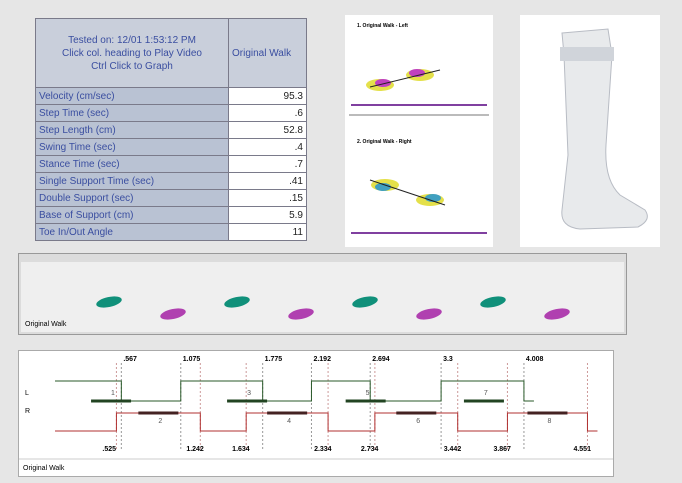  What do you see at coordinates (267, 181) in the screenshot?
I see `row-value: .41` at bounding box center [267, 181].